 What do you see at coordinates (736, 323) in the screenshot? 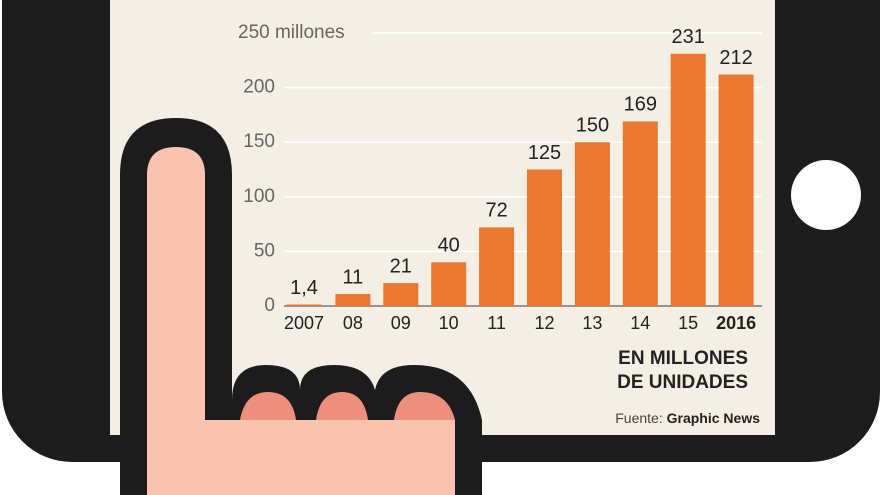
I see `x-tick-label: 2016` at bounding box center [736, 323].